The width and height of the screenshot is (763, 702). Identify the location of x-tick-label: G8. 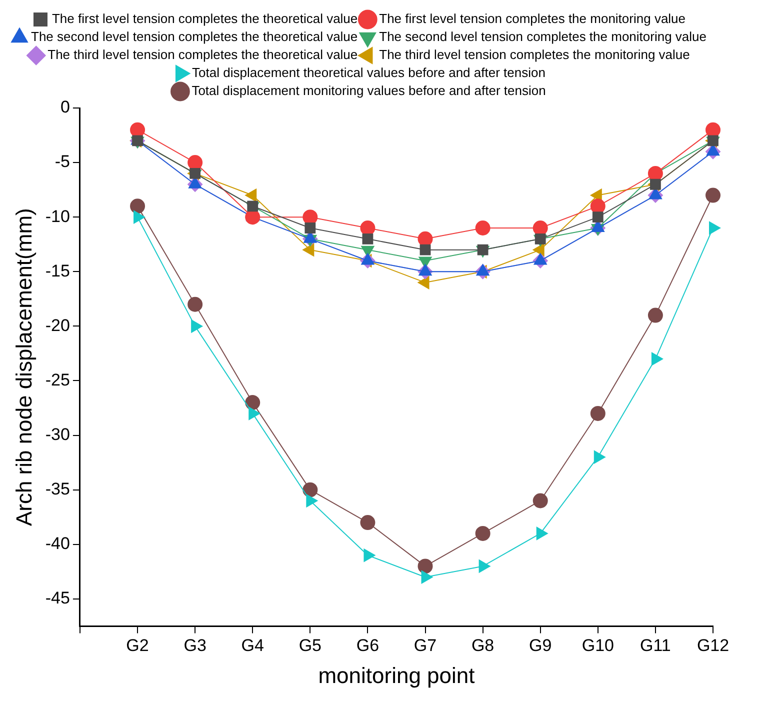
(482, 646).